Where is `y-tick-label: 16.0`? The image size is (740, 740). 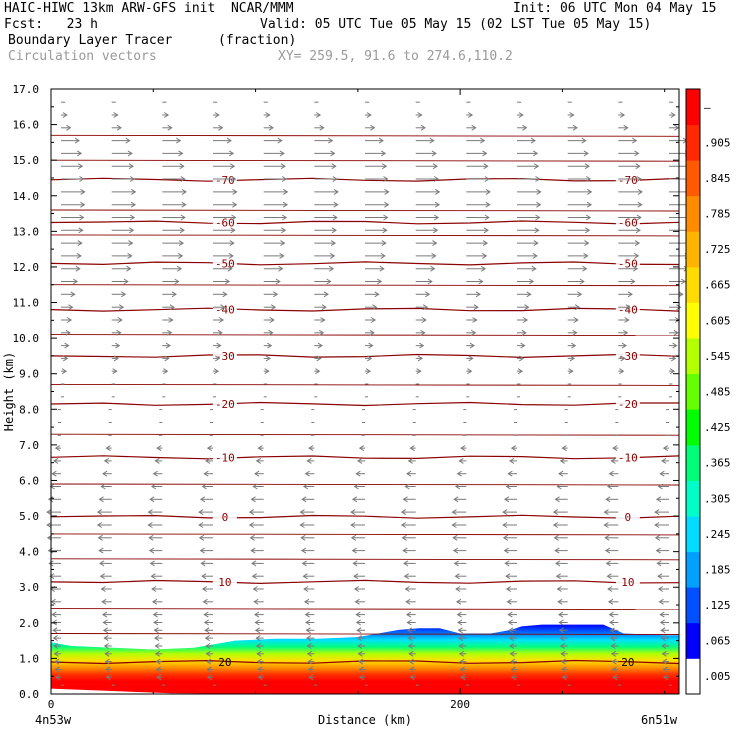
y-tick-label: 16.0 is located at coordinates (26, 125).